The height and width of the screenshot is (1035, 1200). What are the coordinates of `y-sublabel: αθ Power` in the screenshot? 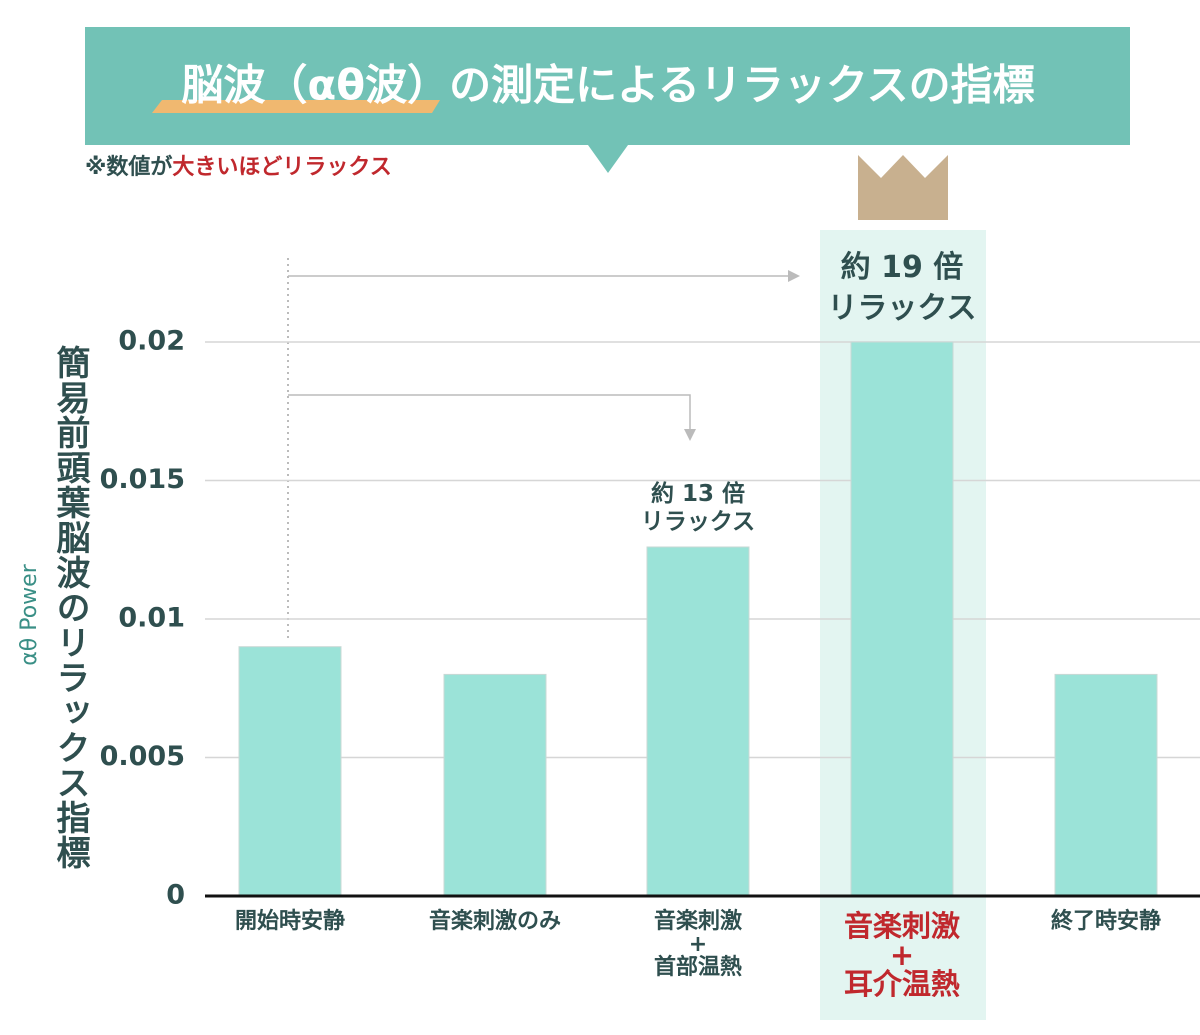 It's located at (29, 614).